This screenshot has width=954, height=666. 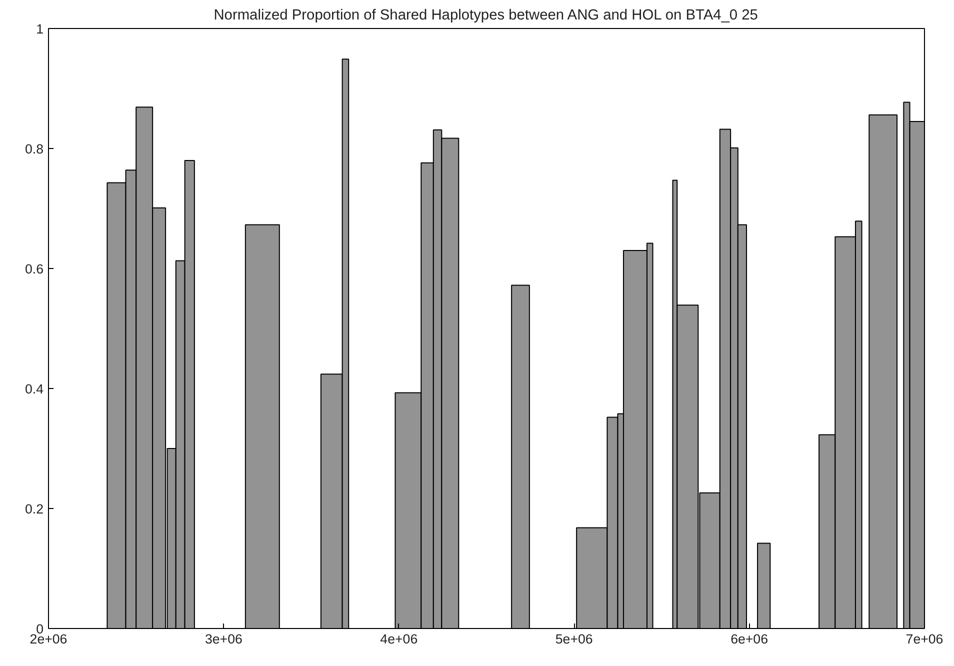 What do you see at coordinates (749, 639) in the screenshot?
I see `x-tick-label: 6e+06` at bounding box center [749, 639].